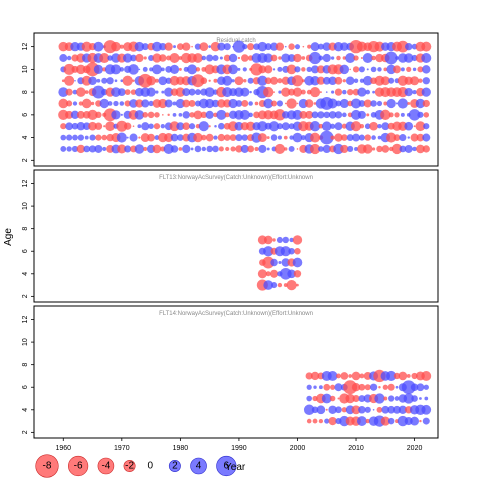 The image size is (480, 480). Describe the element at coordinates (25, 251) in the screenshot. I see `y-tick-label: 6` at that location.